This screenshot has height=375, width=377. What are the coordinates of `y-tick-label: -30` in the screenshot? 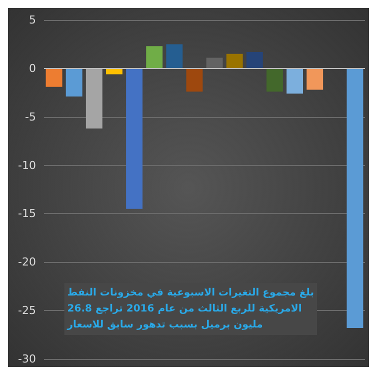 It's located at (27, 359).